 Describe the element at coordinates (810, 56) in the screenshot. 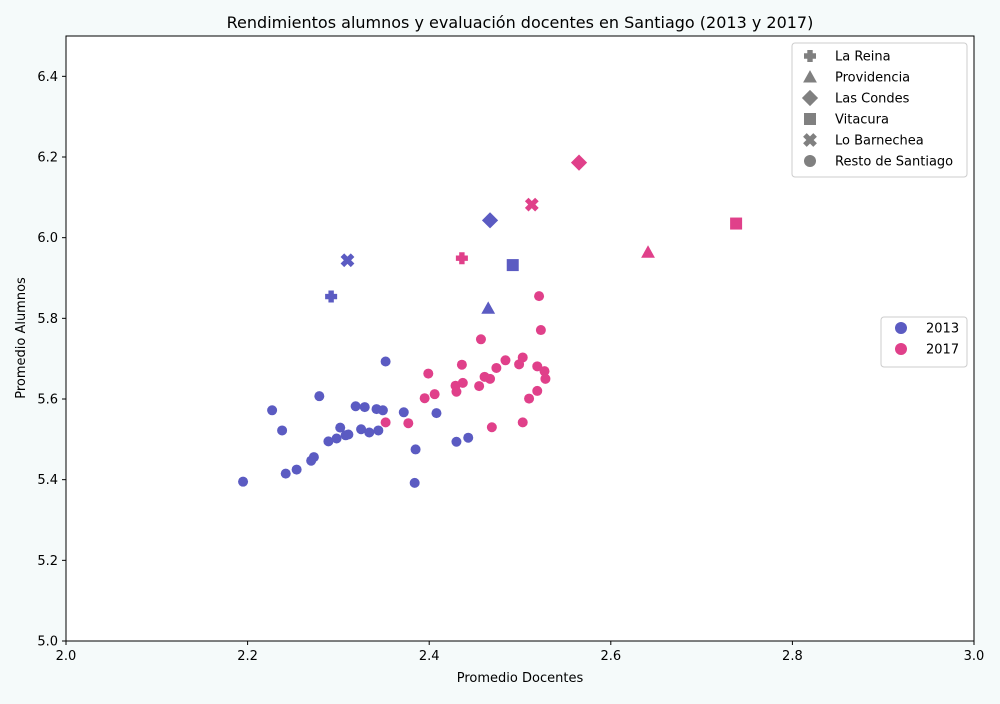

I see `legend-marker-plus` at that location.